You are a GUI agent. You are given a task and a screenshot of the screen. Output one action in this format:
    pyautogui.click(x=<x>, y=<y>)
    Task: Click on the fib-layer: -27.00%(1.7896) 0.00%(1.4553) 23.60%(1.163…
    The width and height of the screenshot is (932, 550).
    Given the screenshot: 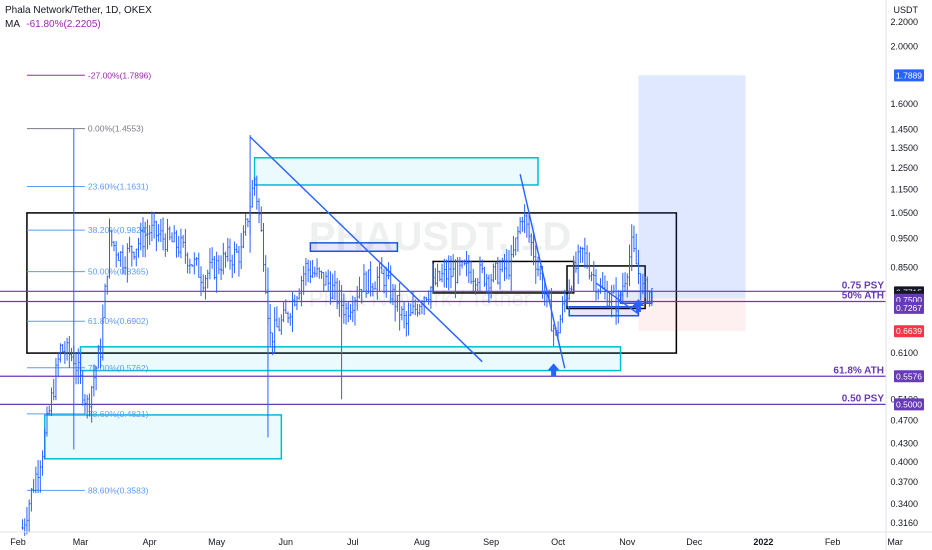 What is the action you would take?
    pyautogui.click(x=88, y=282)
    